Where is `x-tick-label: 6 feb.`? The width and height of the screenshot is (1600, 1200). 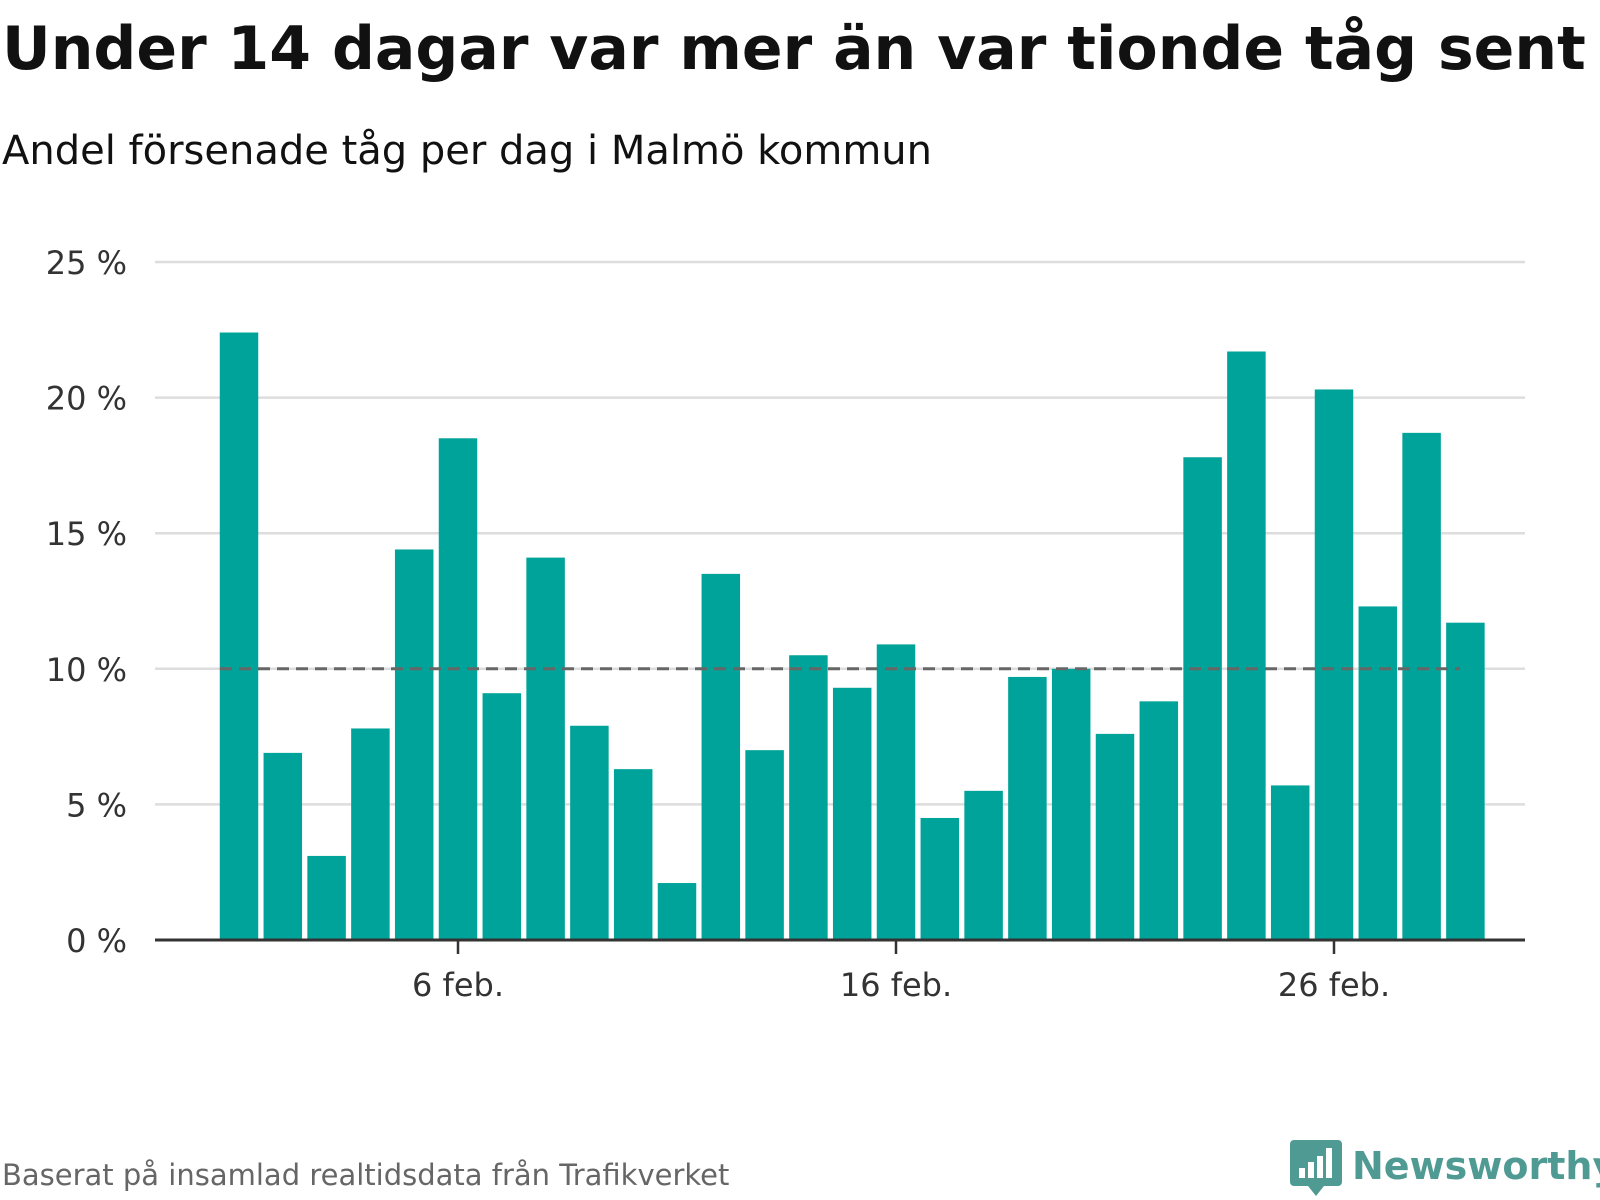 x-tick-label: 6 feb. is located at coordinates (458, 985).